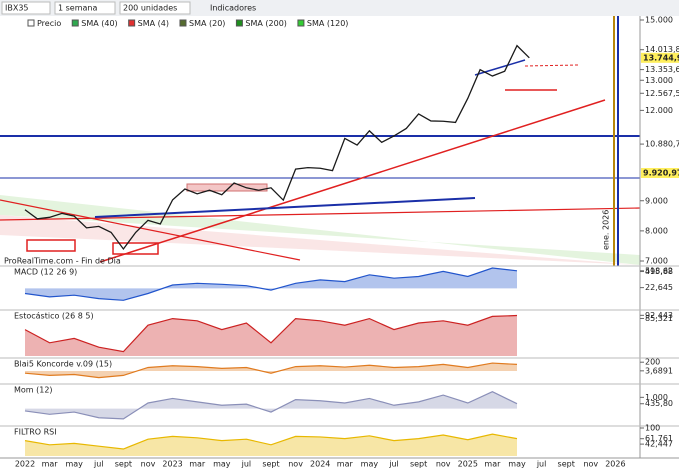 The image size is (679, 470). What do you see at coordinates (468, 464) in the screenshot?
I see `x-tick-label: 2025` at bounding box center [468, 464].